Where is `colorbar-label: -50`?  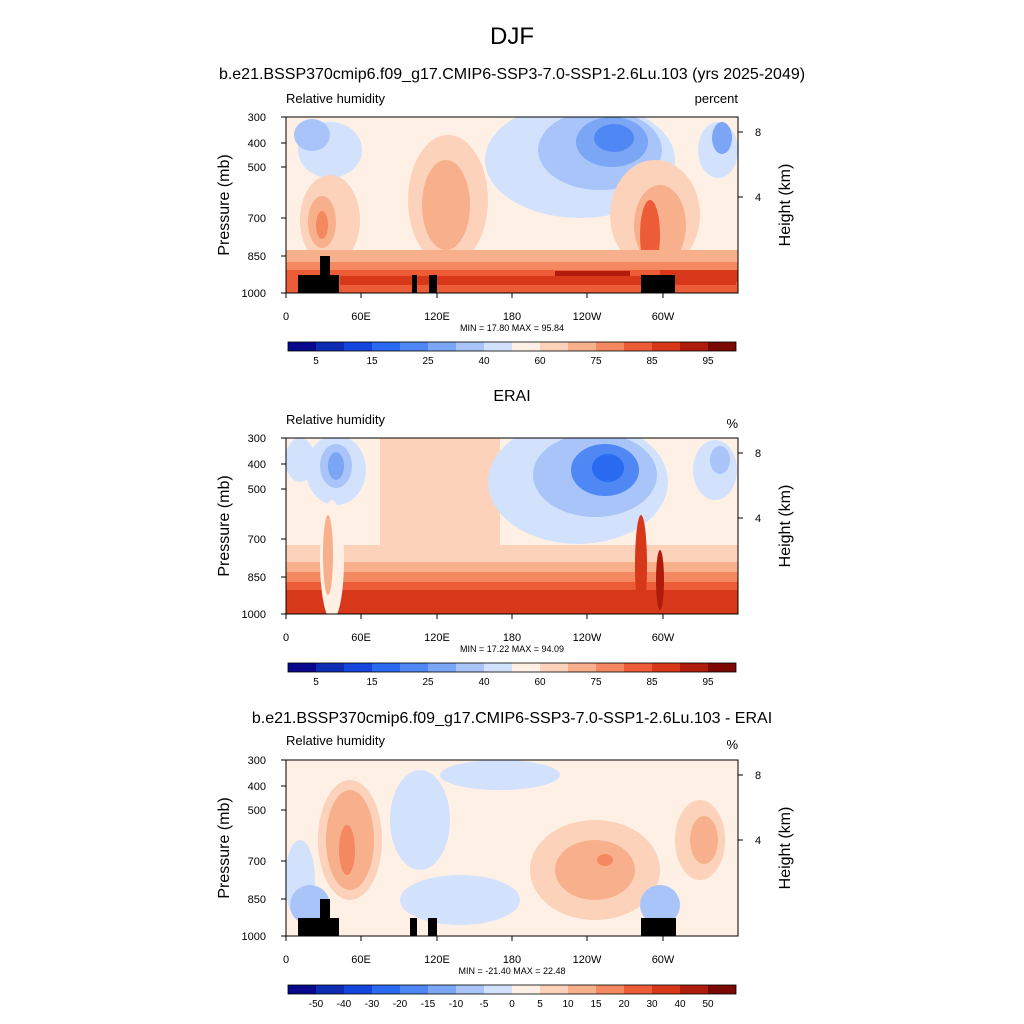
colorbar-label: -50 is located at coordinates (316, 1004).